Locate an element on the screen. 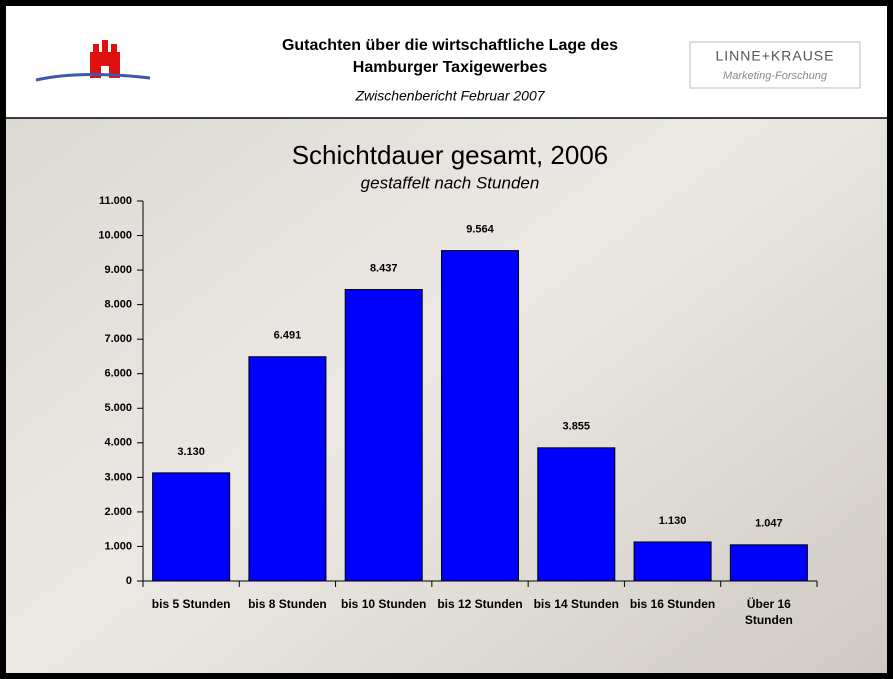 The width and height of the screenshot is (893, 679). y-tick-label: 9.000 is located at coordinates (118, 270).